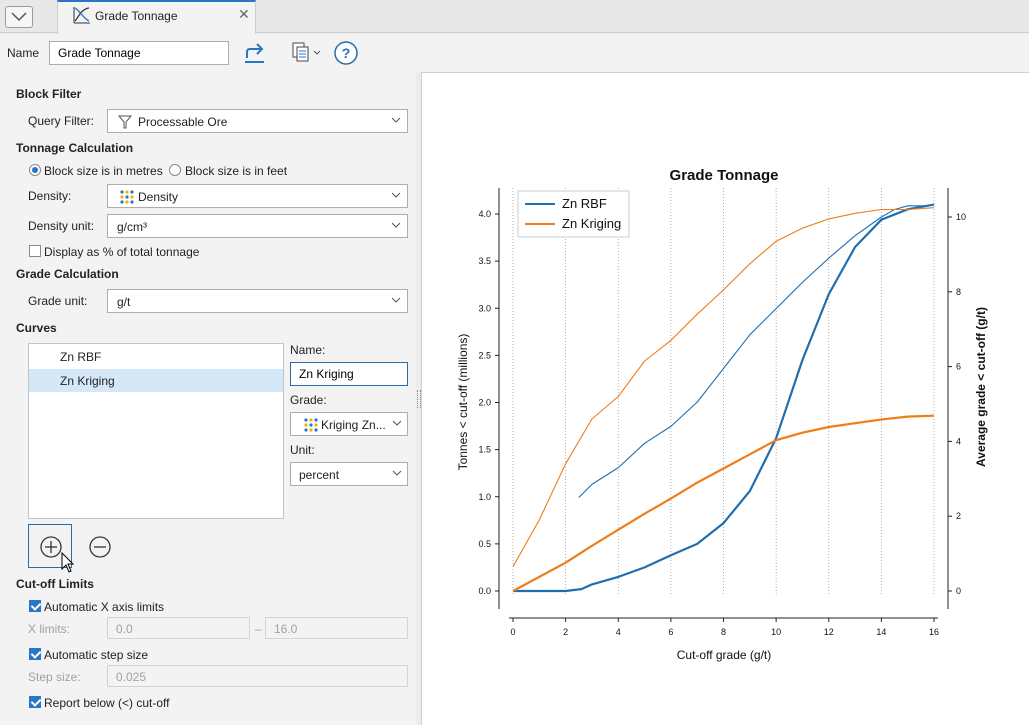 The width and height of the screenshot is (1029, 725). I want to click on display-percent-checkbox, so click(35, 251).